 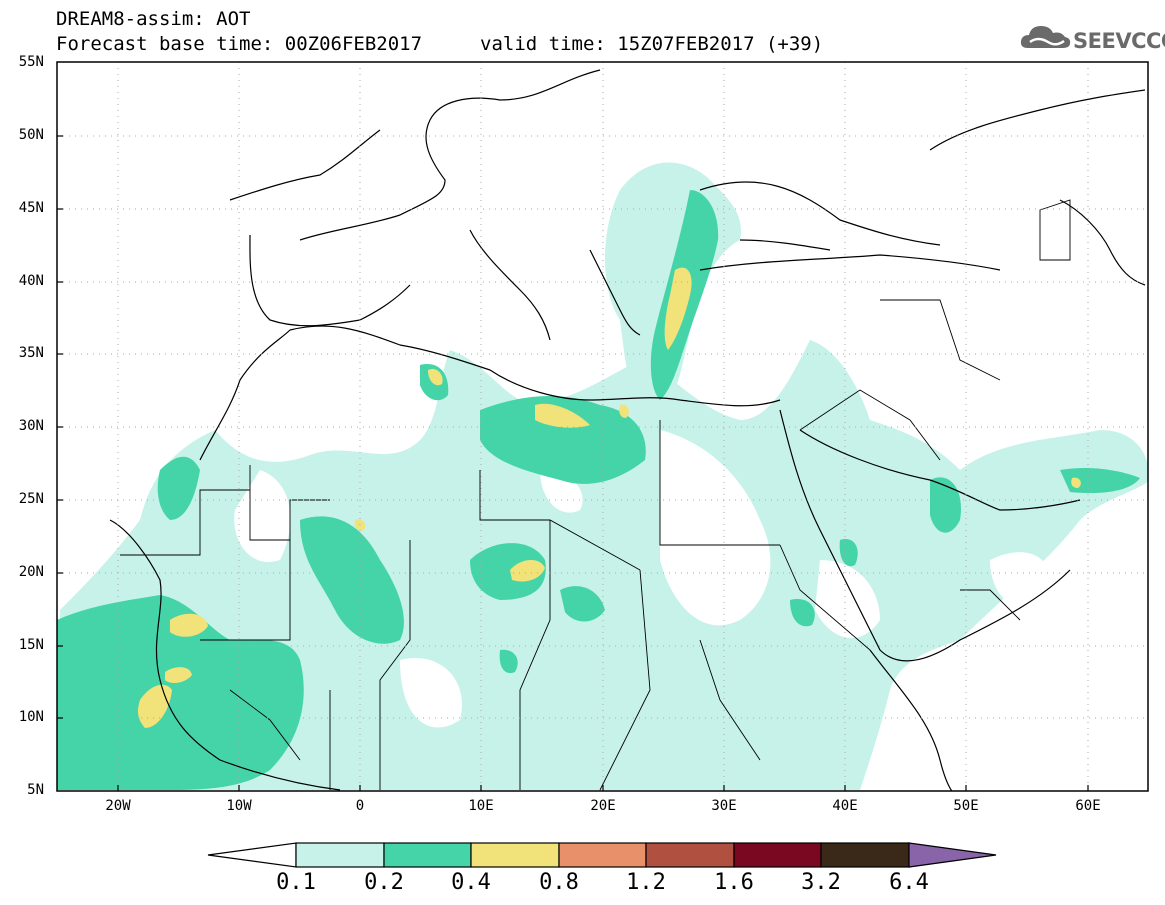 I want to click on colorbar-label: 1.6, so click(x=734, y=882).